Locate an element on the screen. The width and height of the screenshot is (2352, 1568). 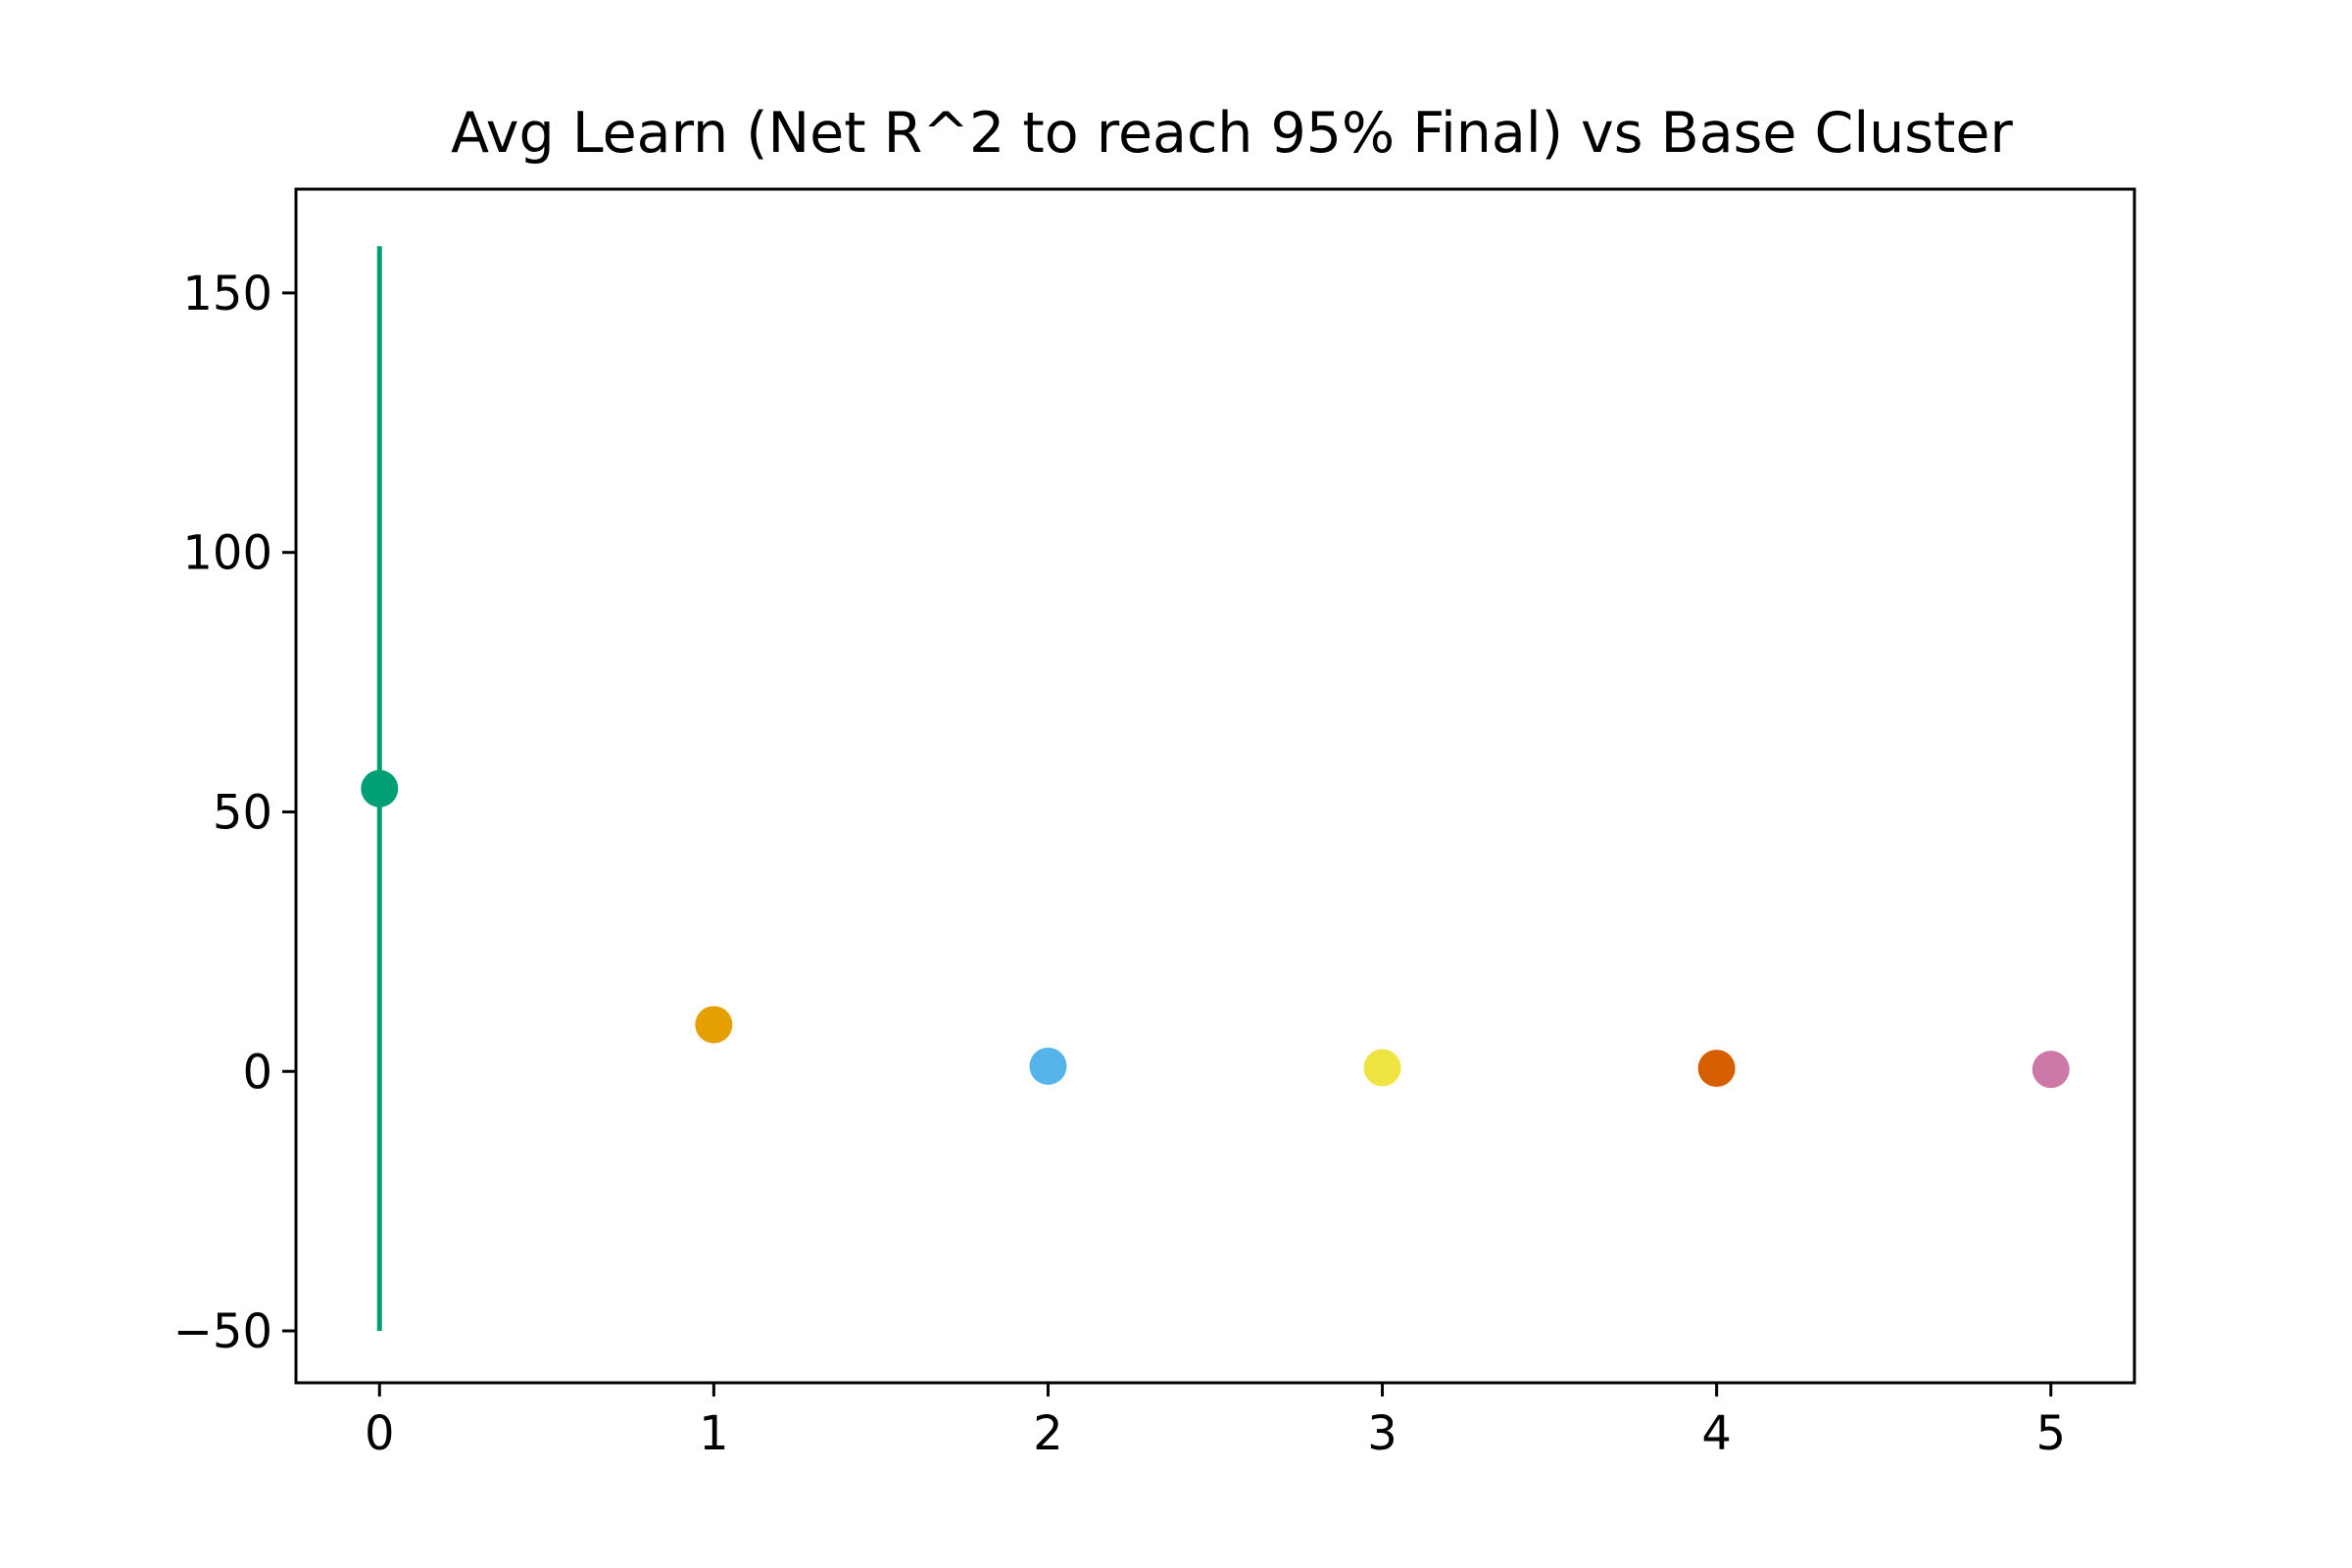
x-tick-label: 0 is located at coordinates (380, 1433).